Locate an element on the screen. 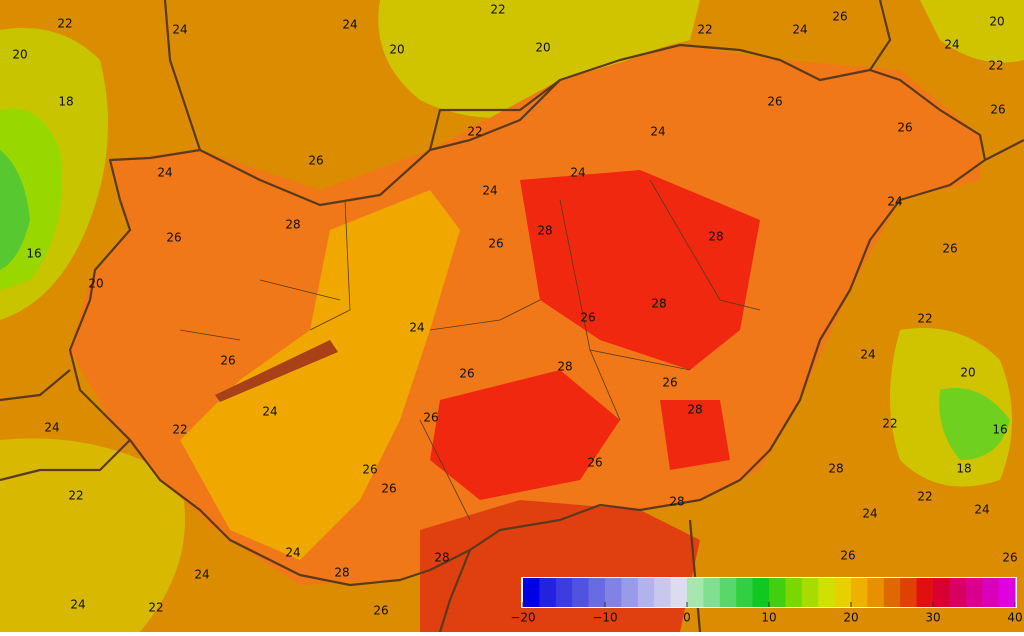 The height and width of the screenshot is (636, 1024). colorbar-tick-label: −20 is located at coordinates (522, 618).